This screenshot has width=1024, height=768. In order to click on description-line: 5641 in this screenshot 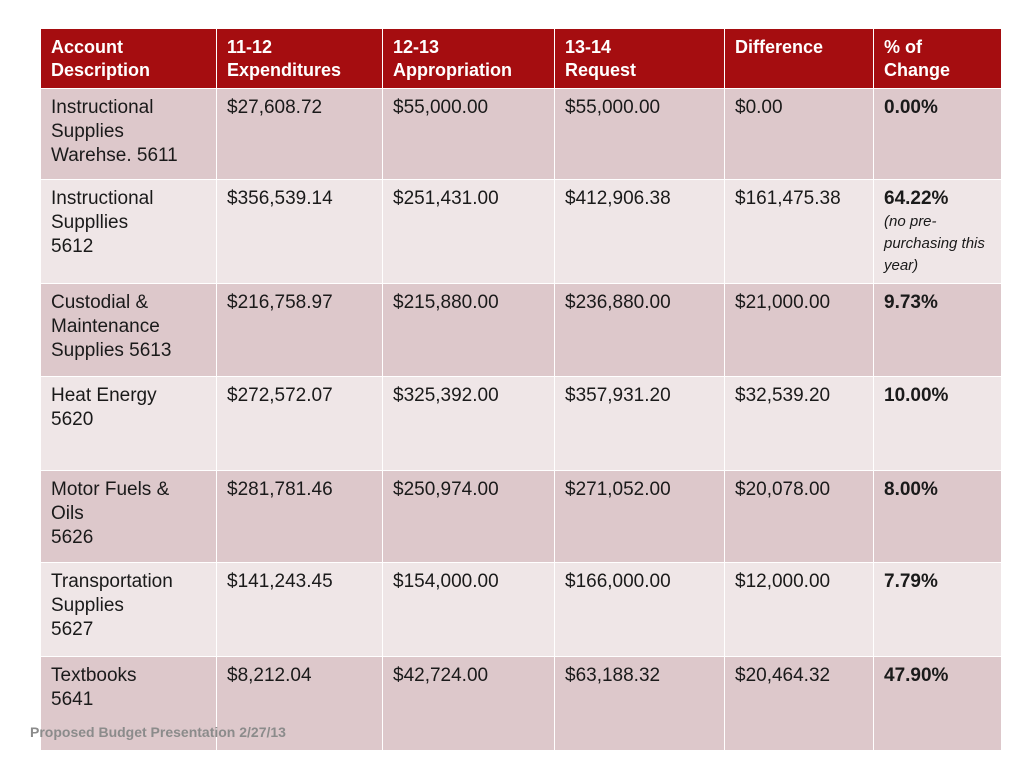, I will do `click(72, 699)`.